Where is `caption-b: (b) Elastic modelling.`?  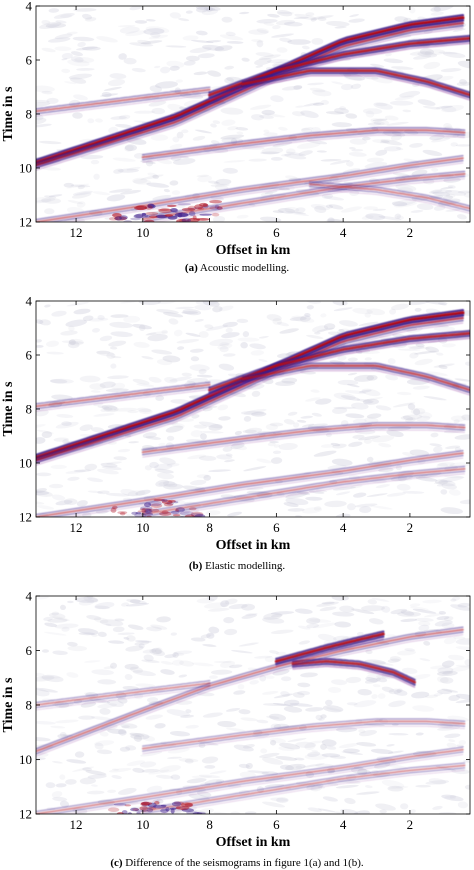
caption-b: (b) Elastic modelling. is located at coordinates (237, 566).